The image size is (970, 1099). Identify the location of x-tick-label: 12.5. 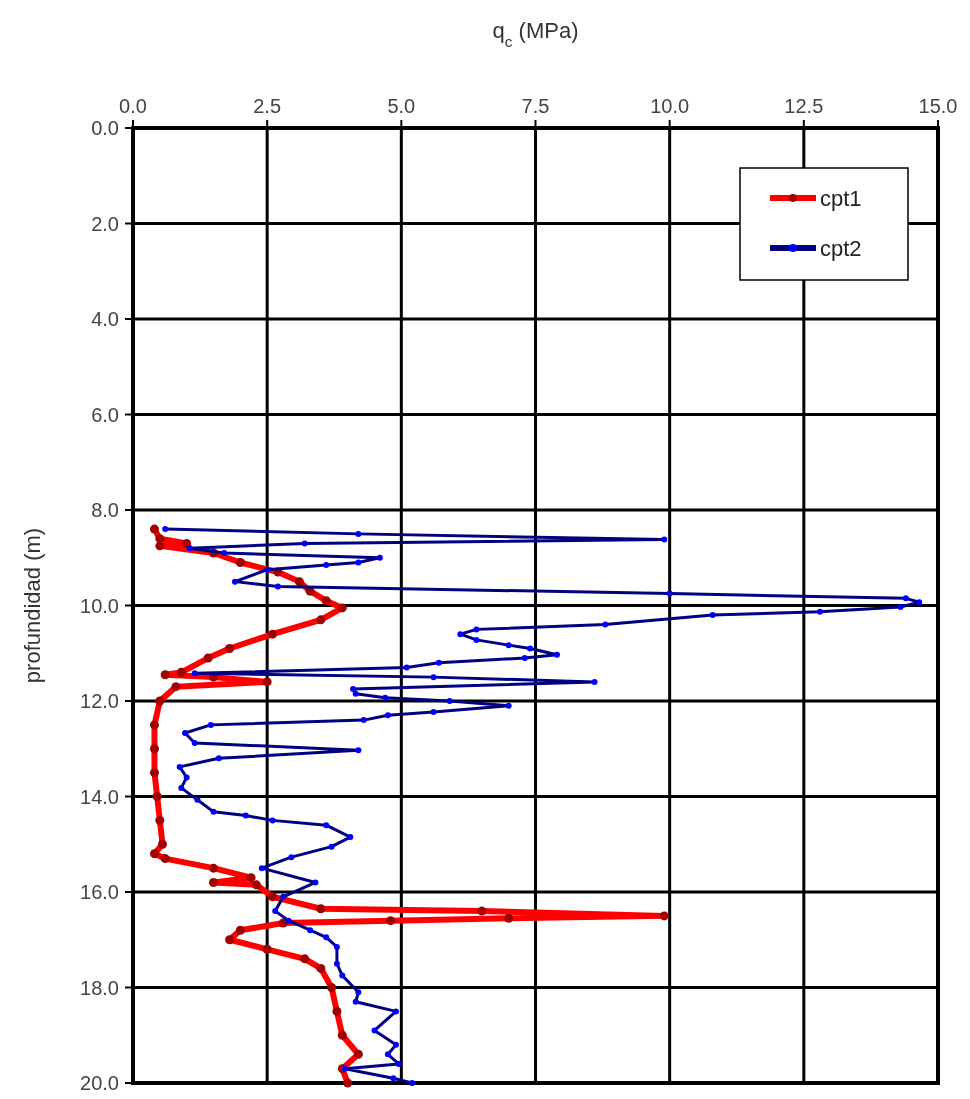
(804, 106).